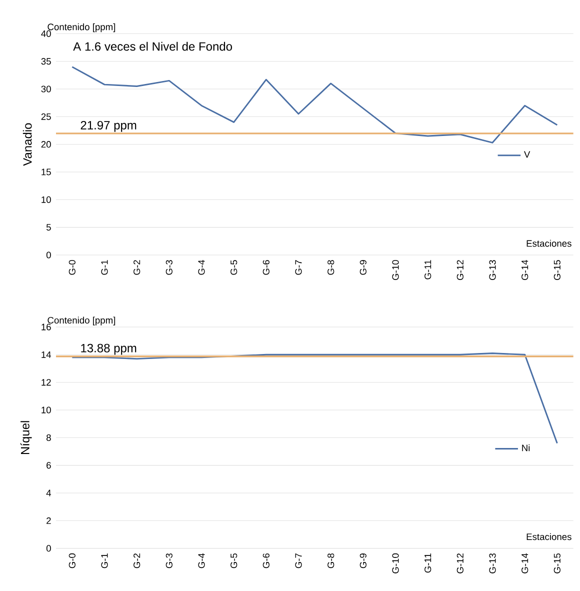 This screenshot has height=591, width=580. What do you see at coordinates (48, 520) in the screenshot?
I see `y-tick-label: 2` at bounding box center [48, 520].